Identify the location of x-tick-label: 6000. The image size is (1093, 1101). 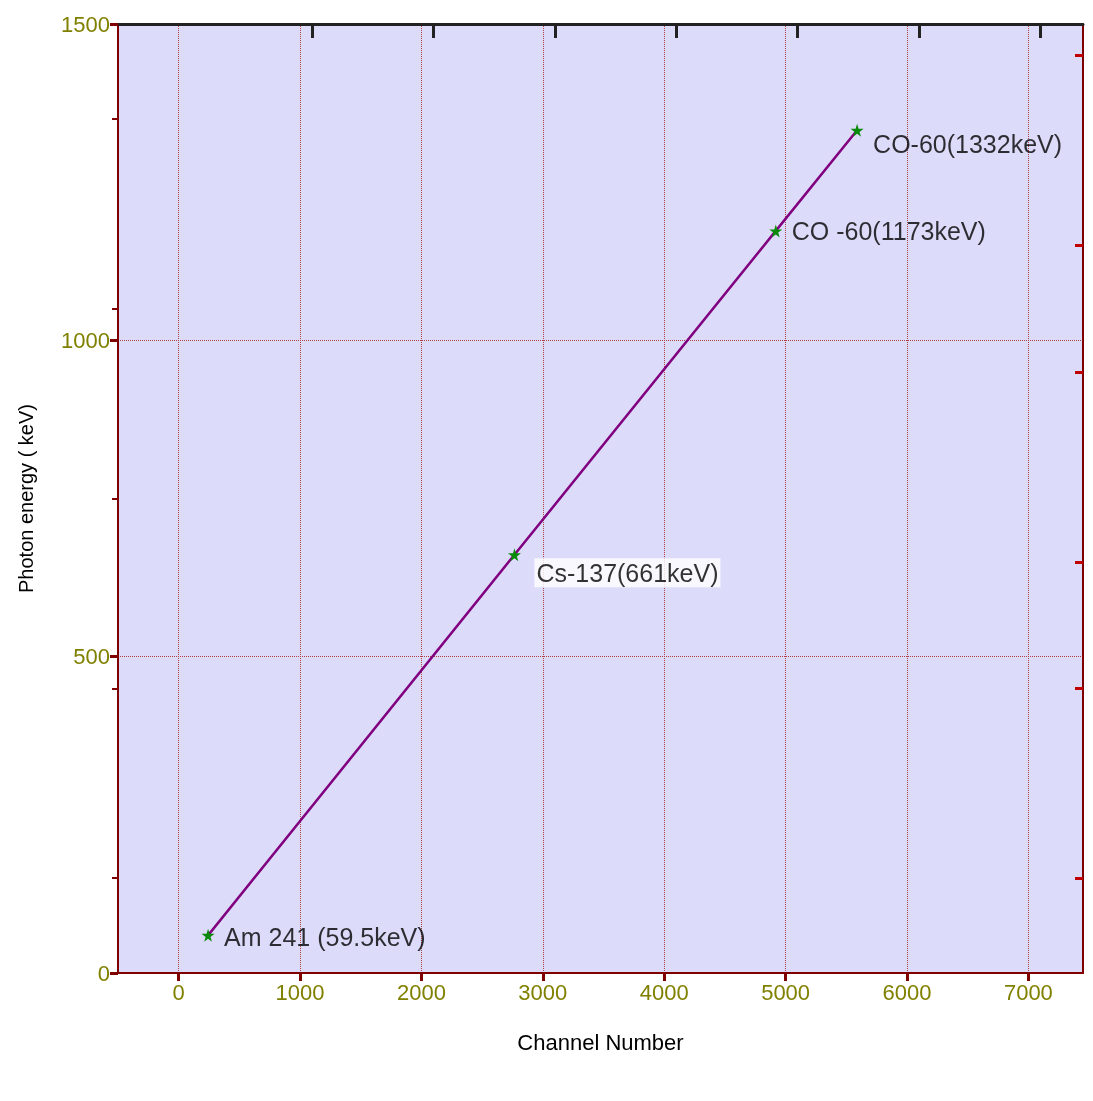
(907, 992).